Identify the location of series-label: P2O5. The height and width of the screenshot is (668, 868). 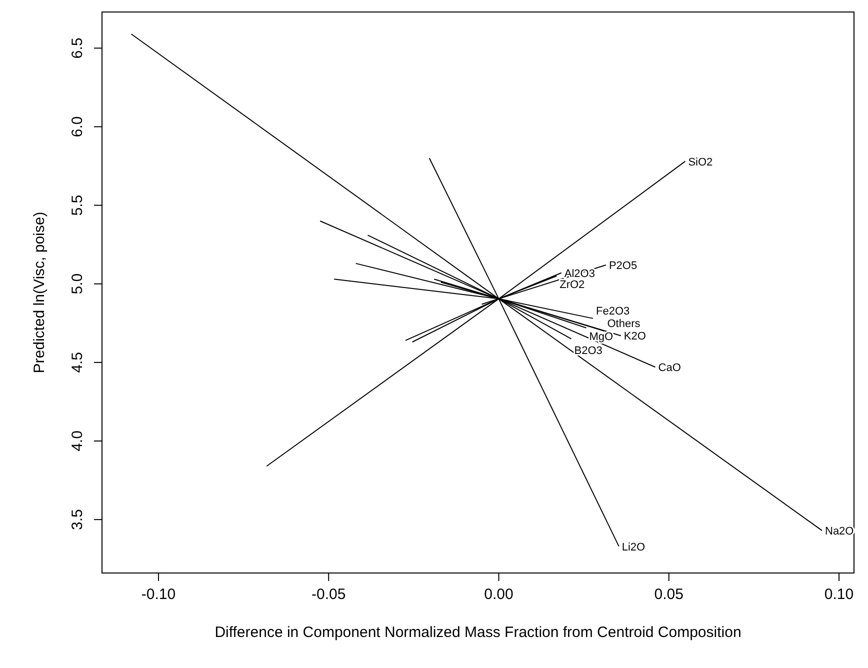
(623, 266).